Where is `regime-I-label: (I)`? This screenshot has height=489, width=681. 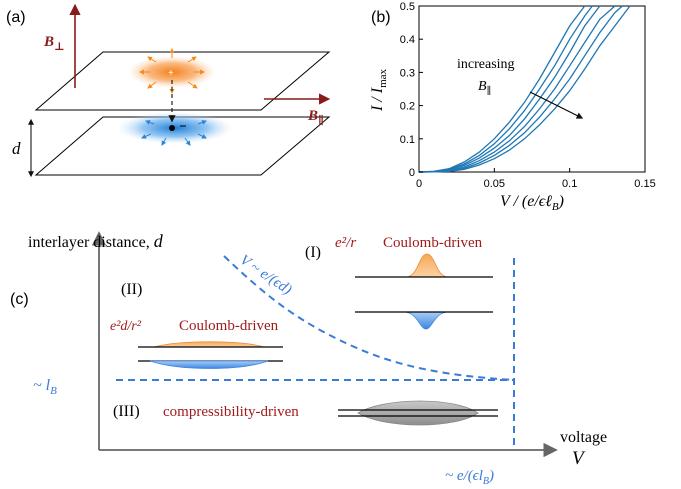 regime-I-label: (I) is located at coordinates (313, 252).